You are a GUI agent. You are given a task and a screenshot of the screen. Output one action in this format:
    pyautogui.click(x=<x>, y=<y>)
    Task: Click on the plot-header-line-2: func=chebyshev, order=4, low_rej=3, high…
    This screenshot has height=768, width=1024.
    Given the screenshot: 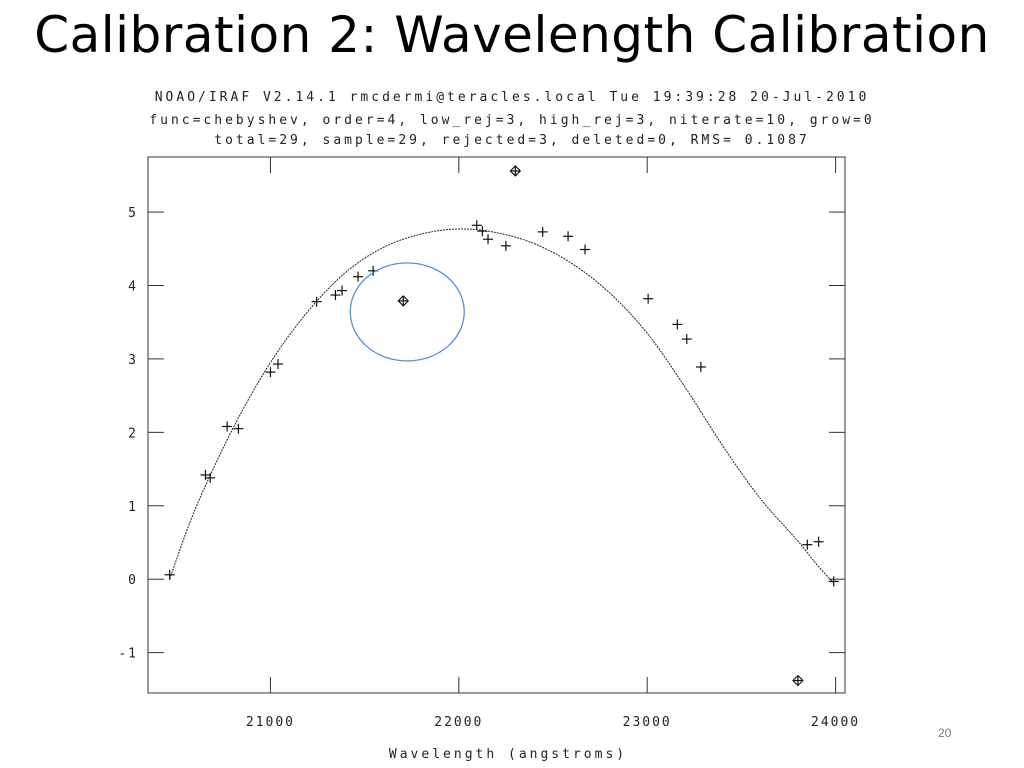 What is the action you would take?
    pyautogui.click(x=512, y=120)
    